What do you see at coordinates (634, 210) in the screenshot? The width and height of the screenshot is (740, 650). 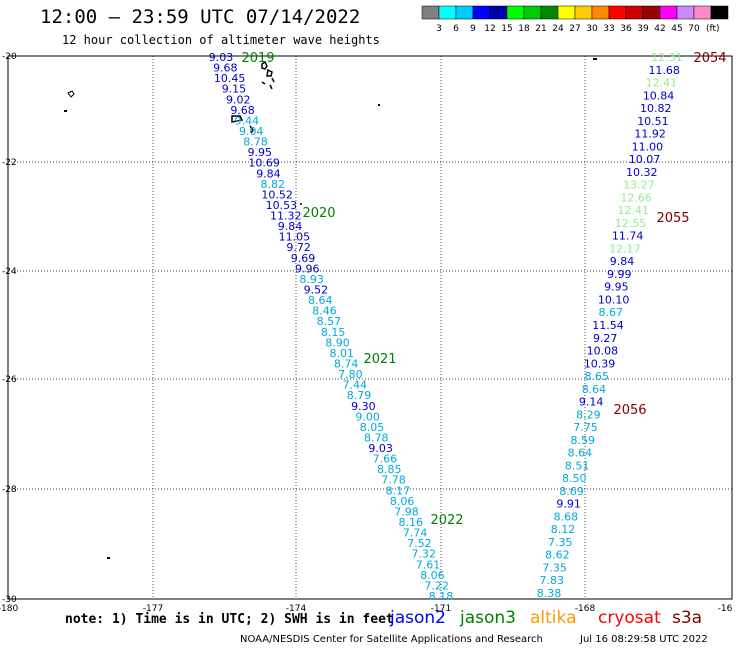 I see `swh-value: 12.41` at bounding box center [634, 210].